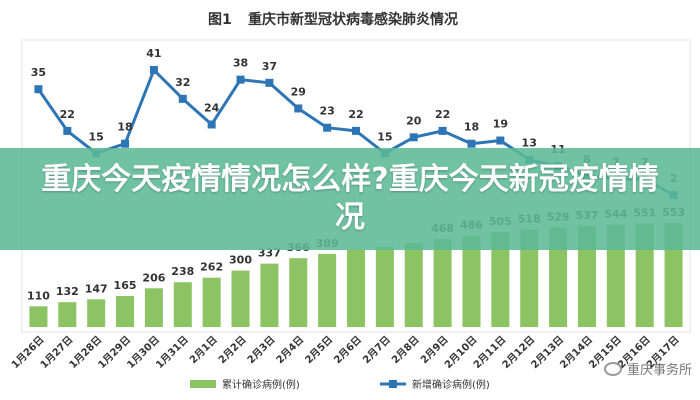 This screenshot has height=400, width=700. I want to click on bar-value-label-1: 110, so click(38, 295).